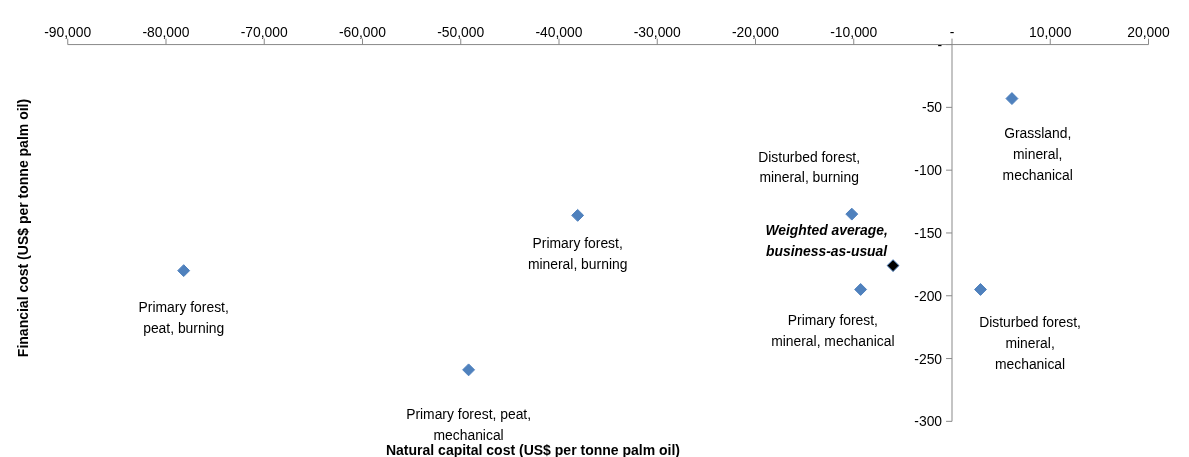  Describe the element at coordinates (755, 31) in the screenshot. I see `x-tick-label: -20,000` at that location.